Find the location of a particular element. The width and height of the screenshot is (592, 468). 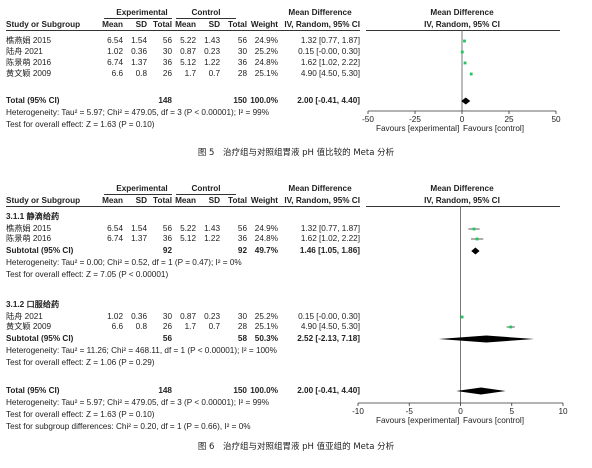

study-name: 樵燕娟 2015 is located at coordinates (29, 228).